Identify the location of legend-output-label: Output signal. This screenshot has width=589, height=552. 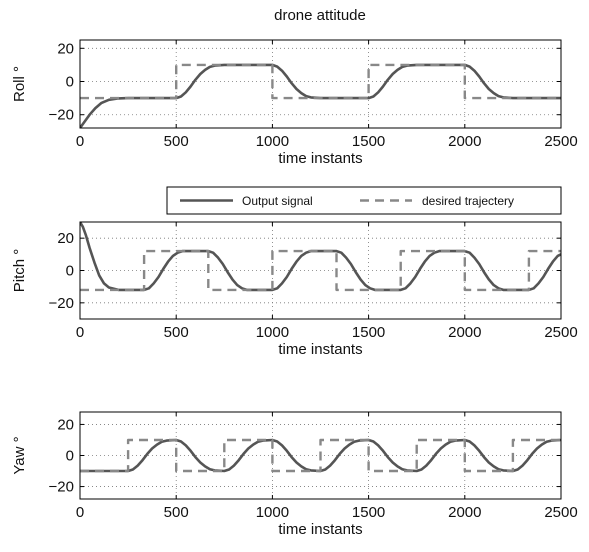
(277, 201).